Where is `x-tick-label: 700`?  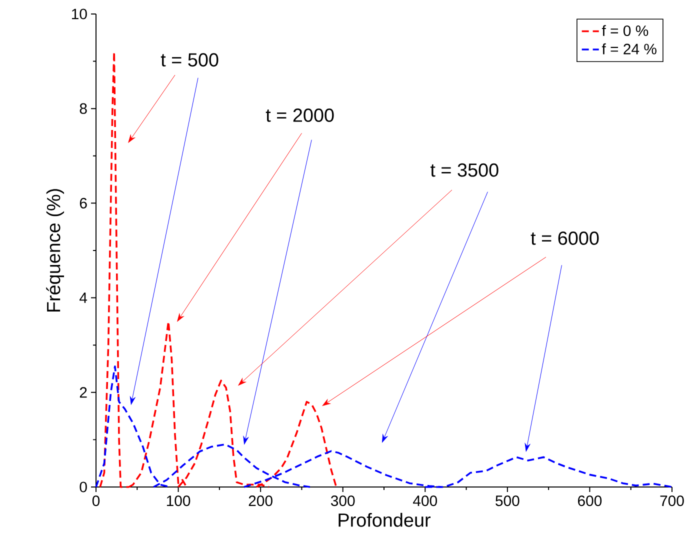
x-tick-label: 700 is located at coordinates (672, 501).